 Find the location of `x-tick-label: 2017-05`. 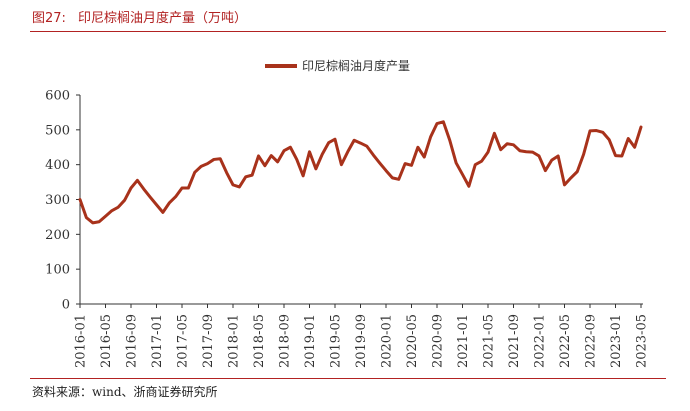

x-tick-label: 2017-05 is located at coordinates (183, 341).